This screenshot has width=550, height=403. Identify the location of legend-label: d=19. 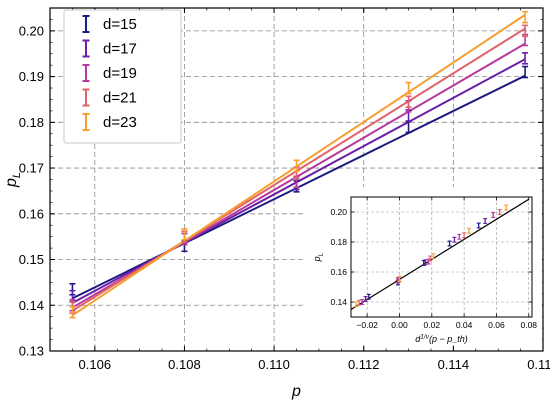
(120, 73).